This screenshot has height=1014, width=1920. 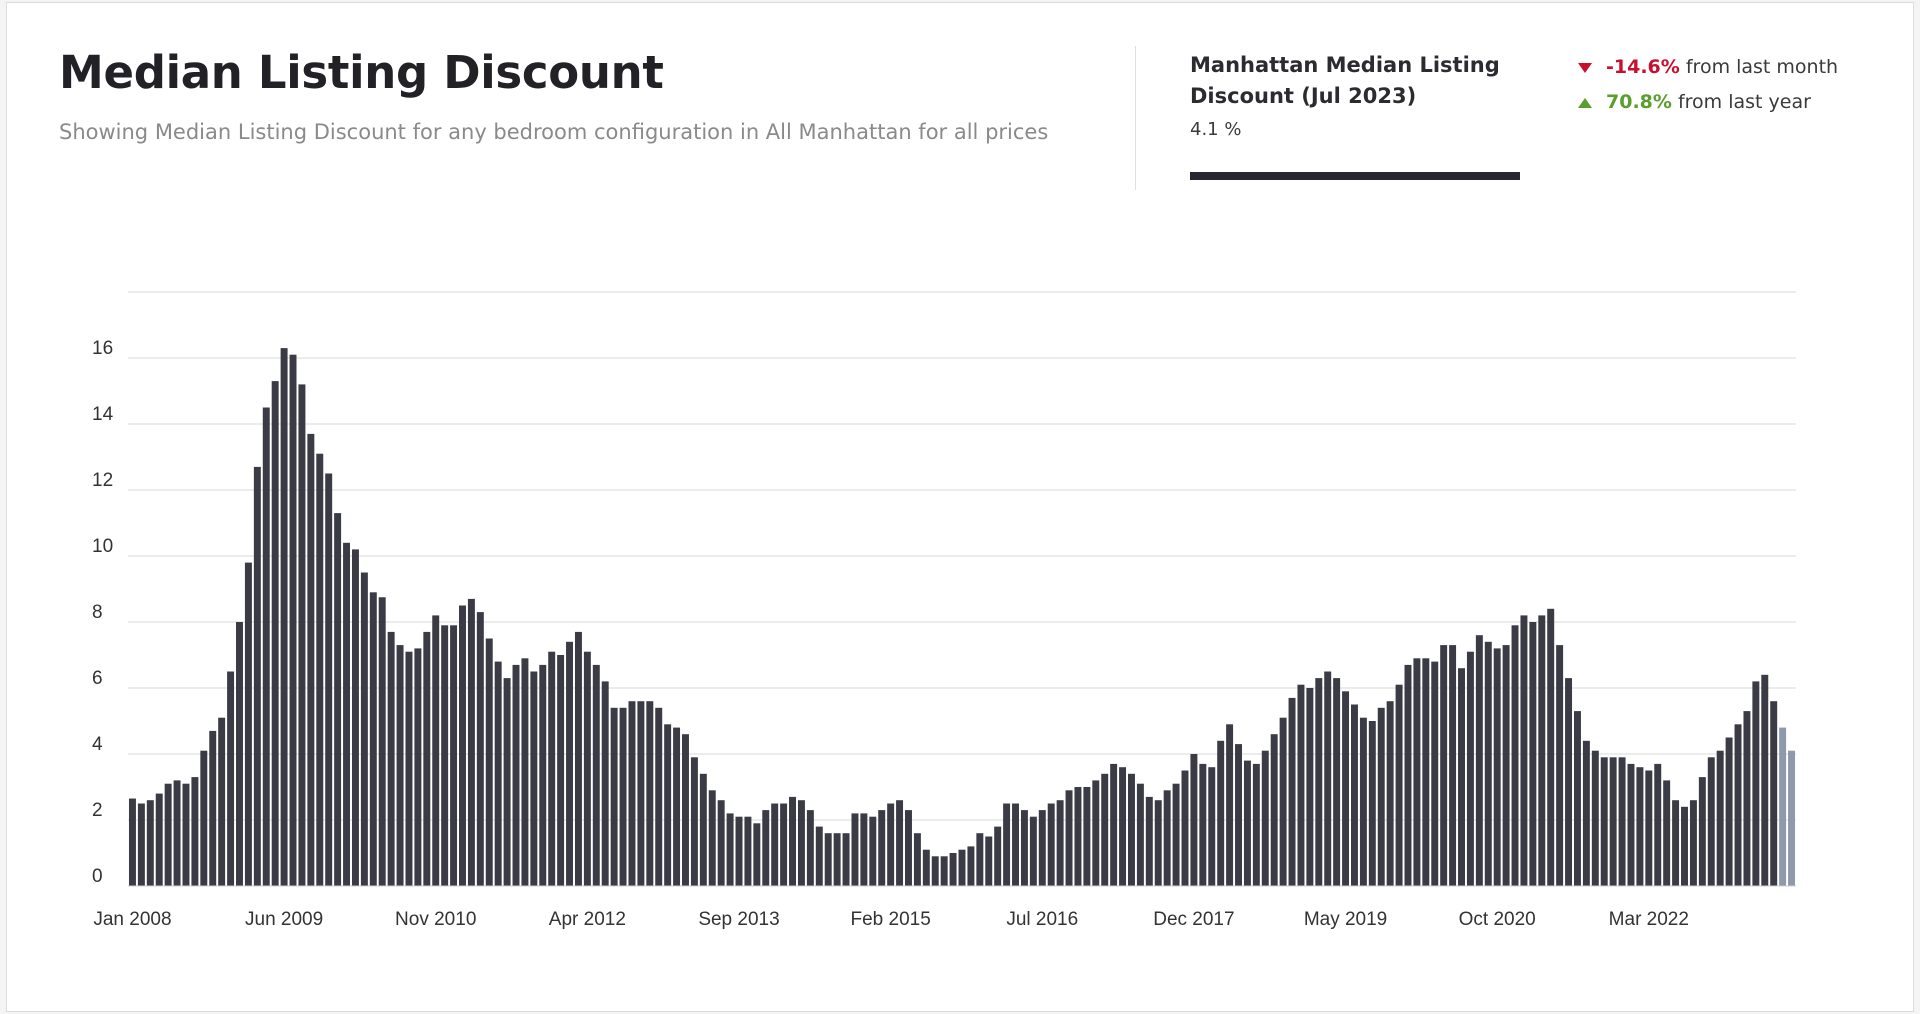 What do you see at coordinates (97, 744) in the screenshot?
I see `y-tick-label: 4` at bounding box center [97, 744].